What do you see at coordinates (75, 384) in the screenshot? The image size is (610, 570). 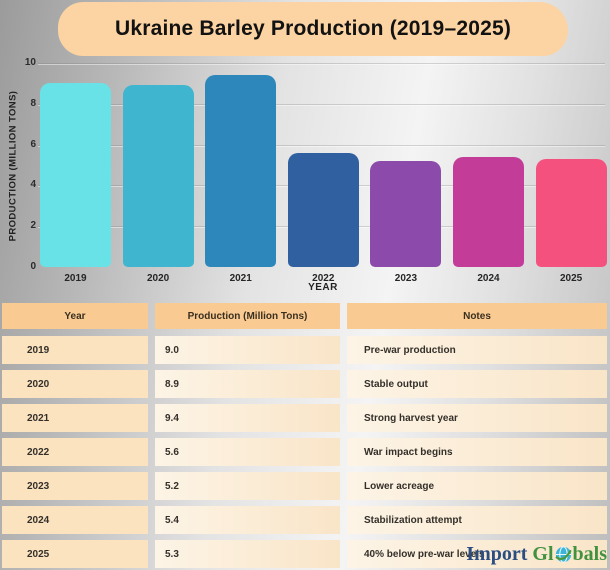 I see `cell-year: 2020` at bounding box center [75, 384].